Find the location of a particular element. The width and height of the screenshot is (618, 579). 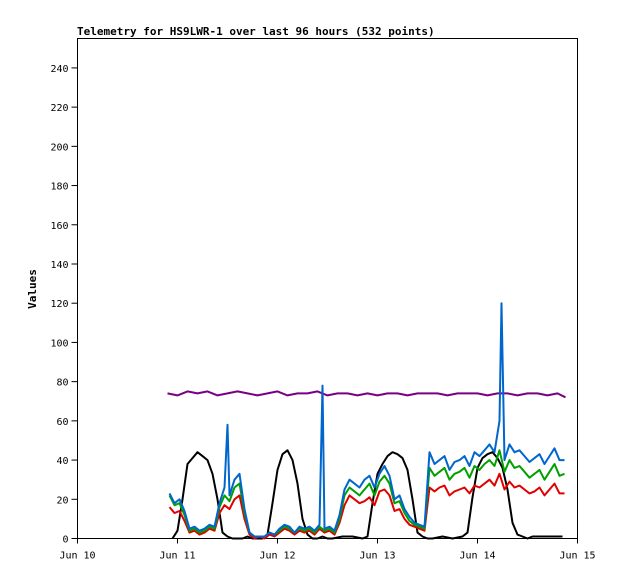

y-tick-label: 220 is located at coordinates (59, 108).